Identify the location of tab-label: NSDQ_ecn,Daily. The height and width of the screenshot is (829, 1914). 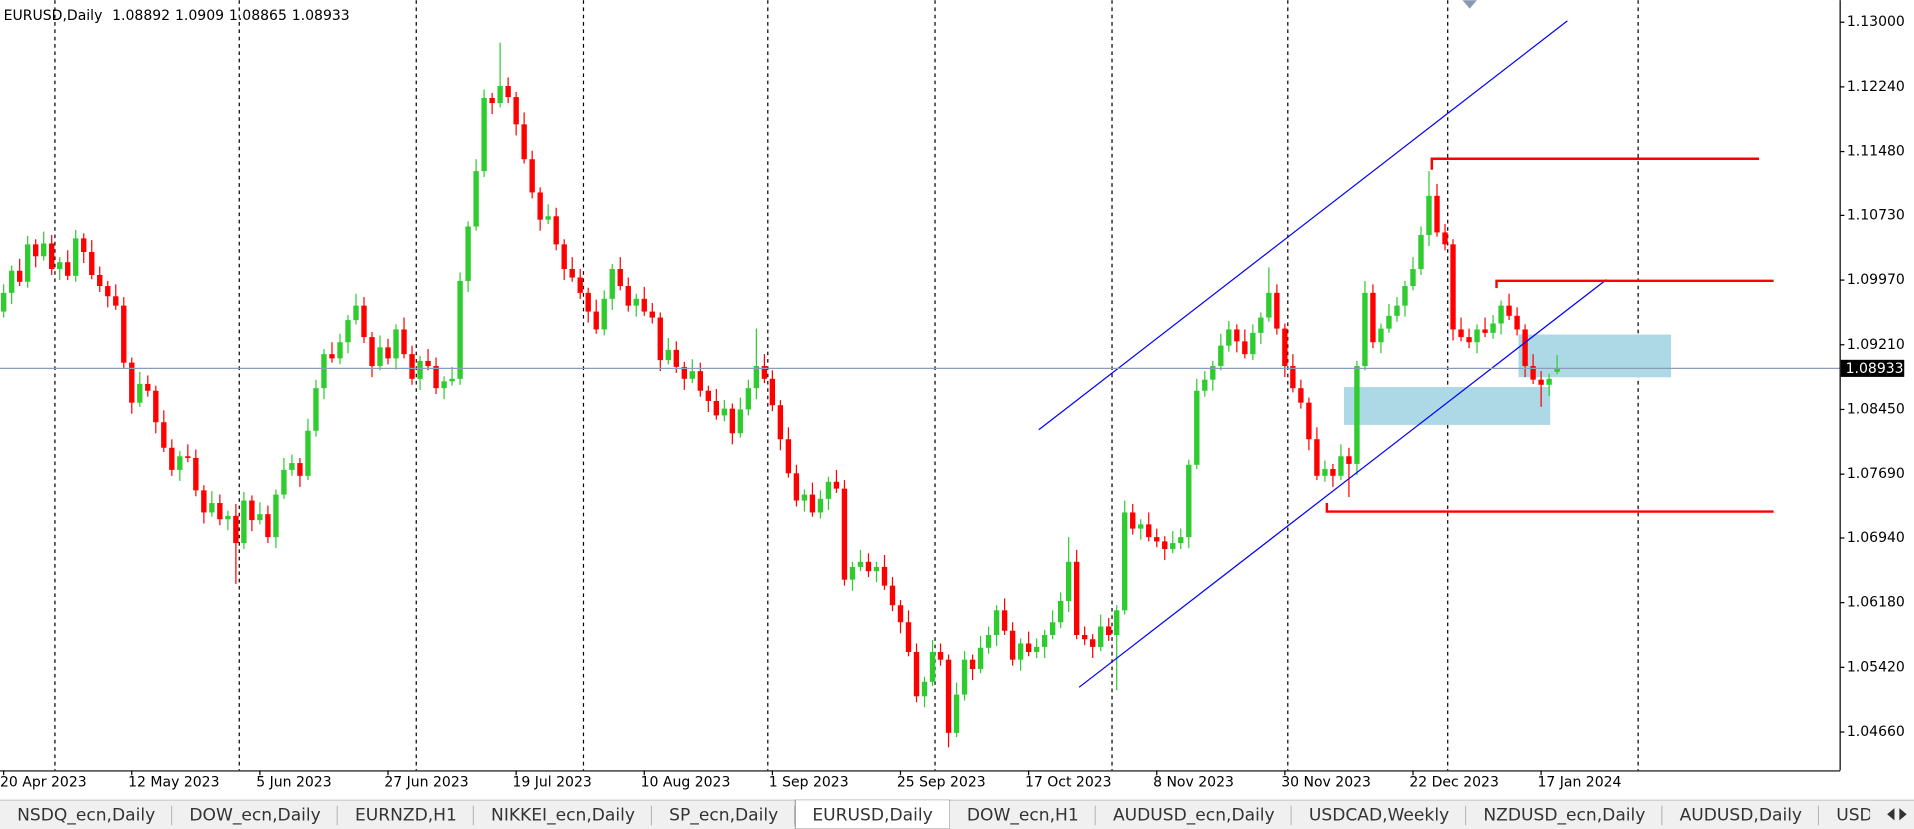
(86, 815).